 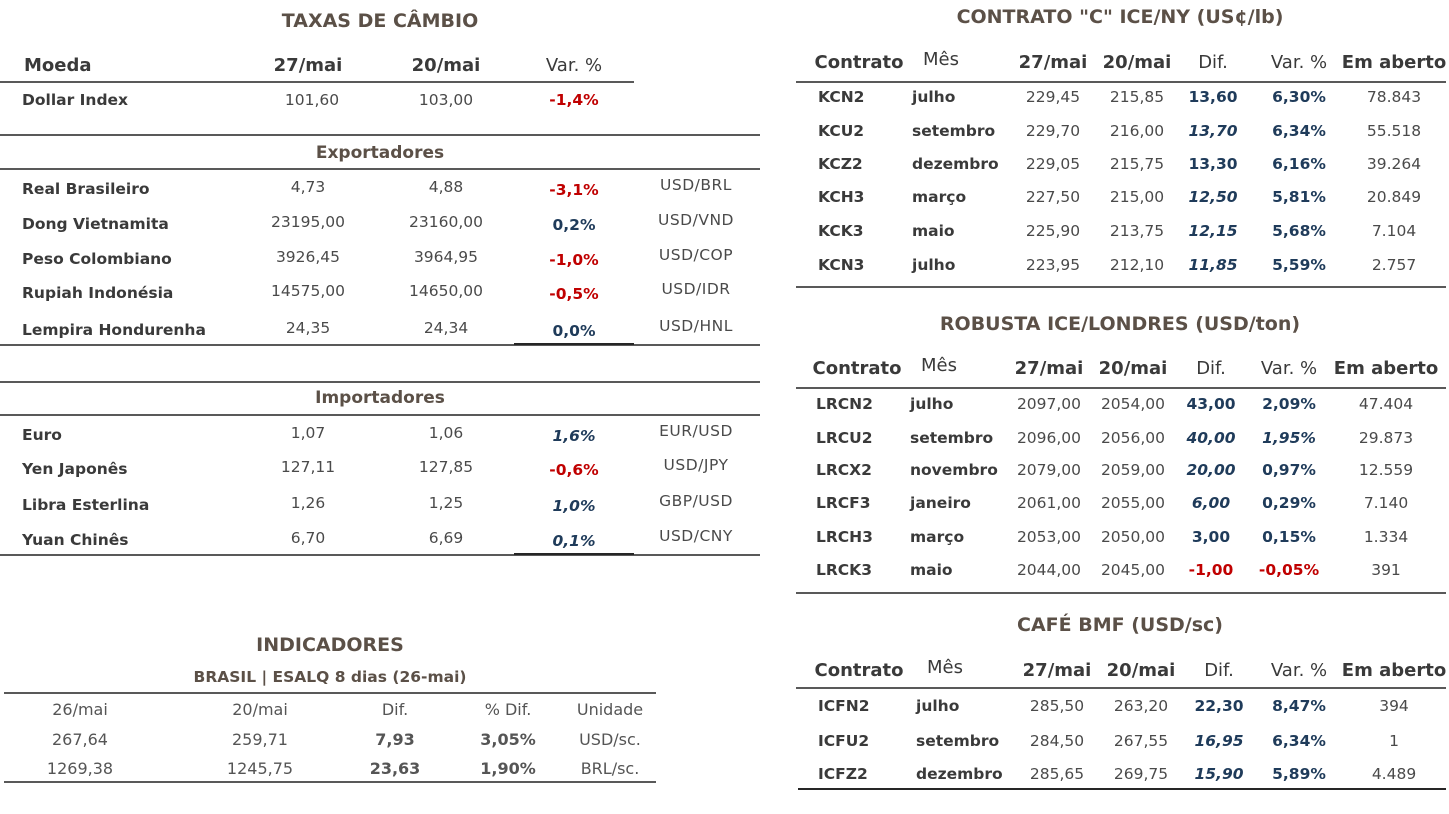 What do you see at coordinates (380, 21) in the screenshot?
I see `cambio-title: TAXAS DE CÂMBIO` at bounding box center [380, 21].